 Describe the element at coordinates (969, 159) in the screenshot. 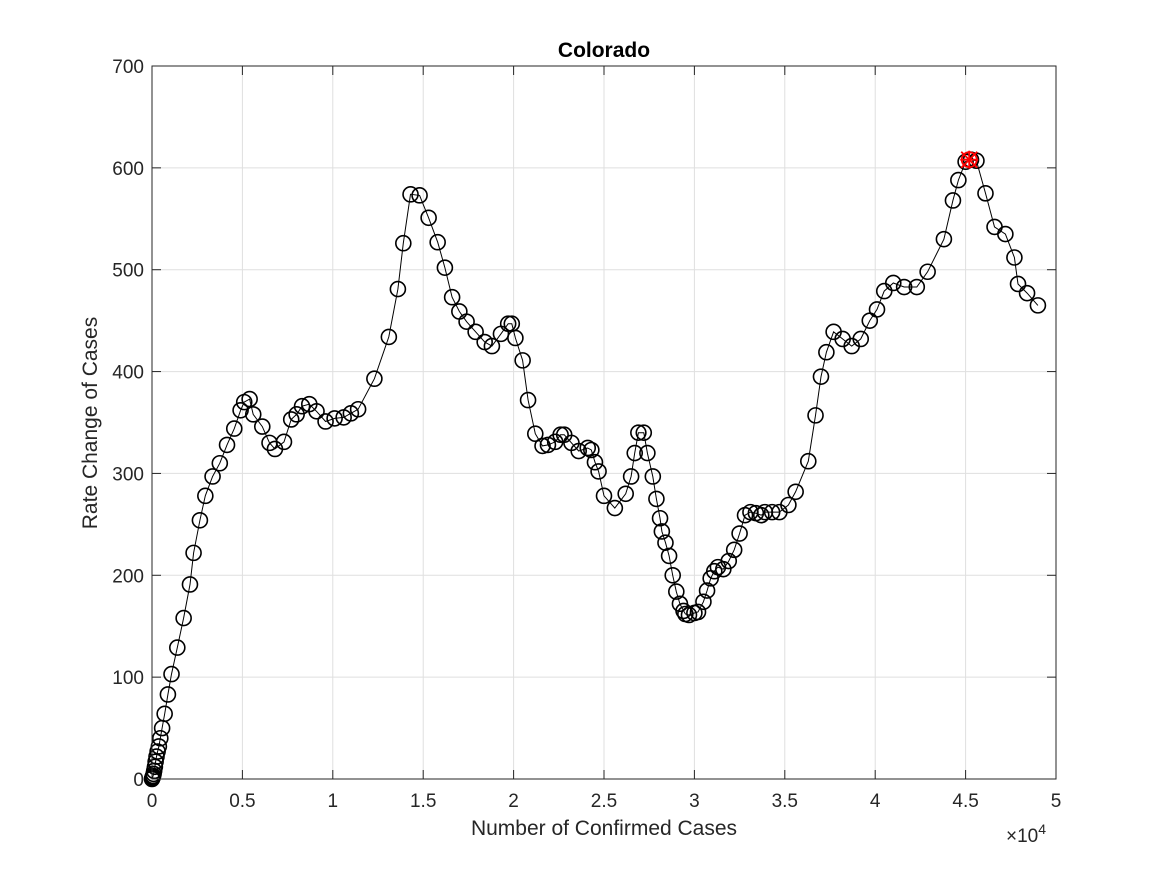

I see `highlight-point` at that location.